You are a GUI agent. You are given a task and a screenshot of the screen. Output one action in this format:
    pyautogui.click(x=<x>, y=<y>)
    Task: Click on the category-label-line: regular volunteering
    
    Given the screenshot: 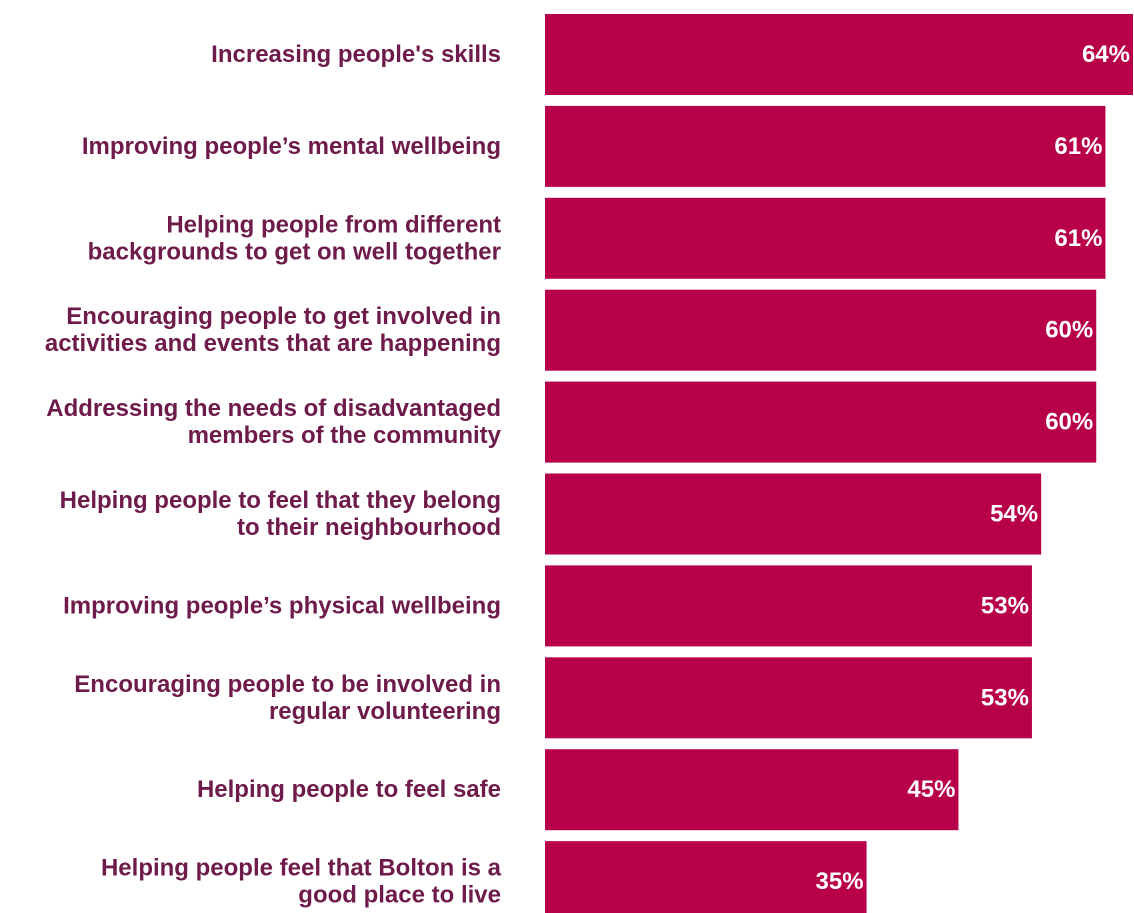 What is the action you would take?
    pyautogui.click(x=385, y=711)
    